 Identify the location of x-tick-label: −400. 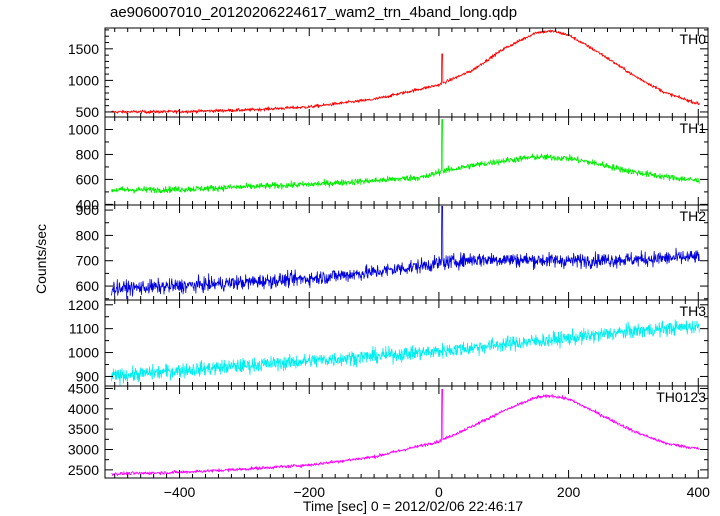
(180, 492).